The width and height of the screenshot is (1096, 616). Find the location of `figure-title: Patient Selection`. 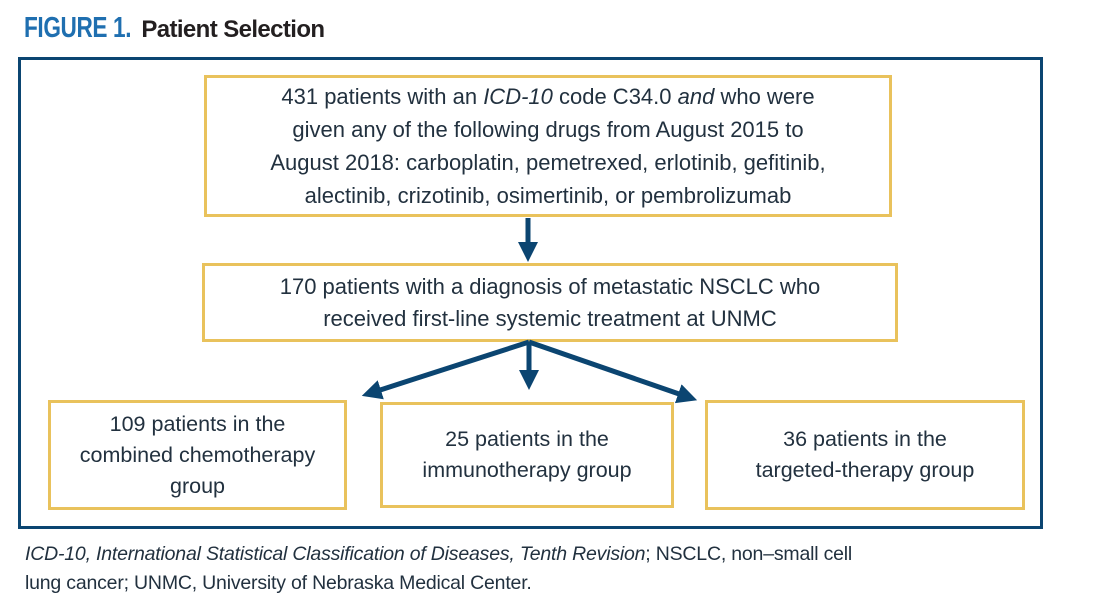

figure-title: Patient Selection is located at coordinates (233, 29).